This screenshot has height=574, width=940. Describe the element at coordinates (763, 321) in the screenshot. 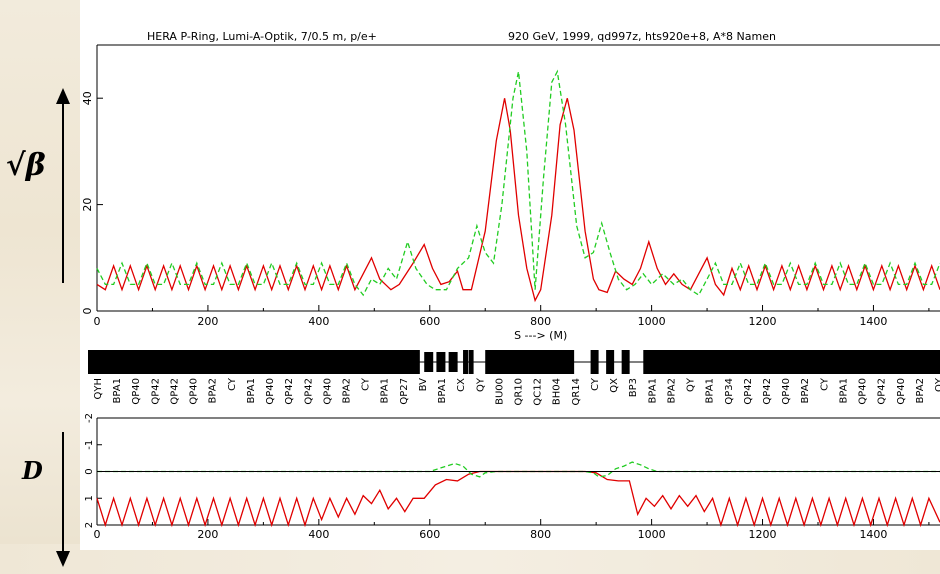

I see `beta-x-tick-label: 1200` at that location.